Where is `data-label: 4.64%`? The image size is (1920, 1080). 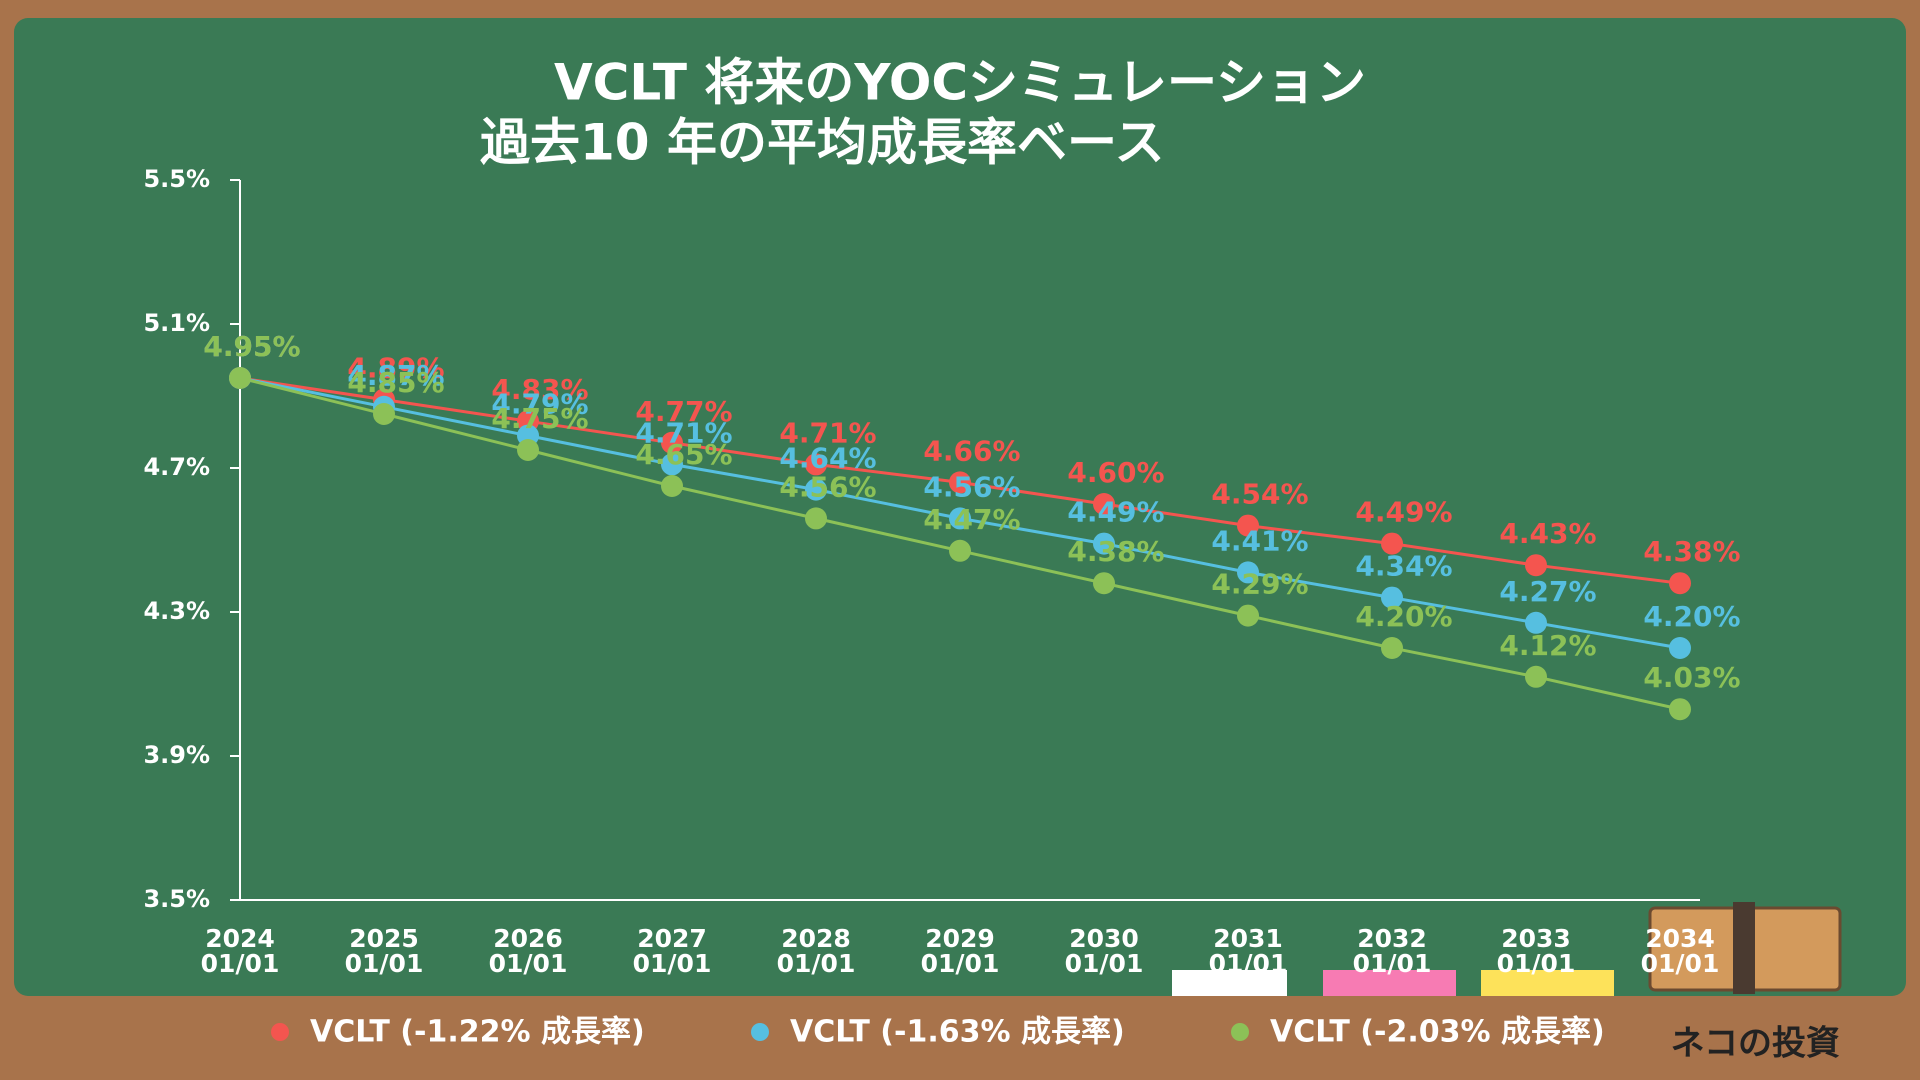
data-label: 4.64% is located at coordinates (827, 458).